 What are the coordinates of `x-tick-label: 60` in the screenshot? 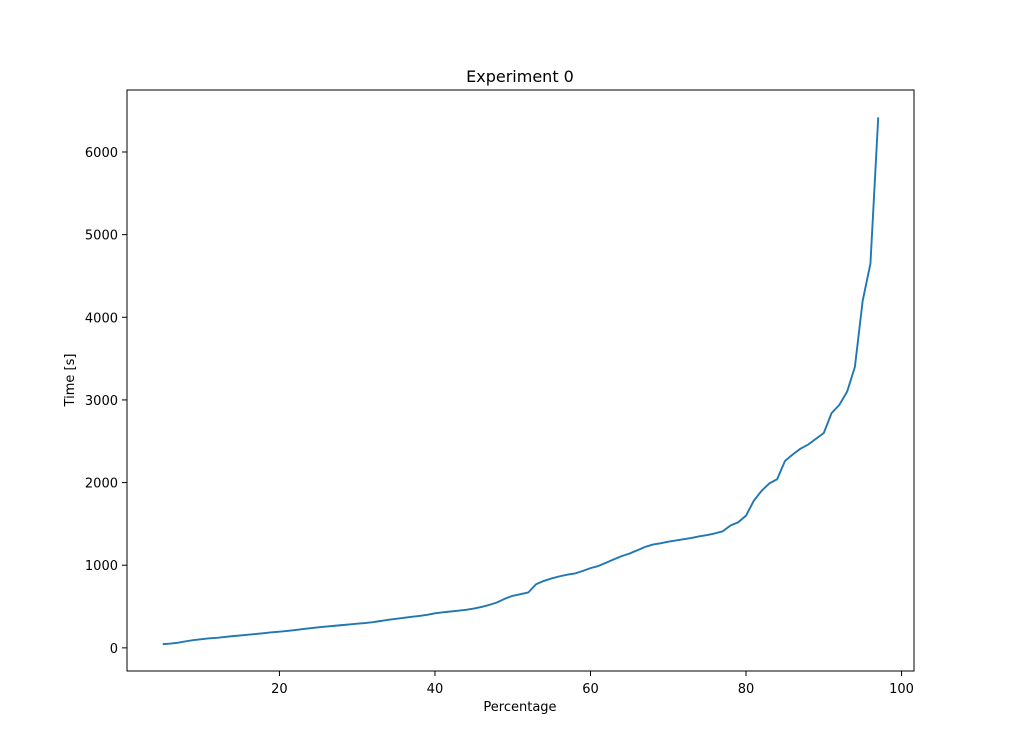 It's located at (590, 689).